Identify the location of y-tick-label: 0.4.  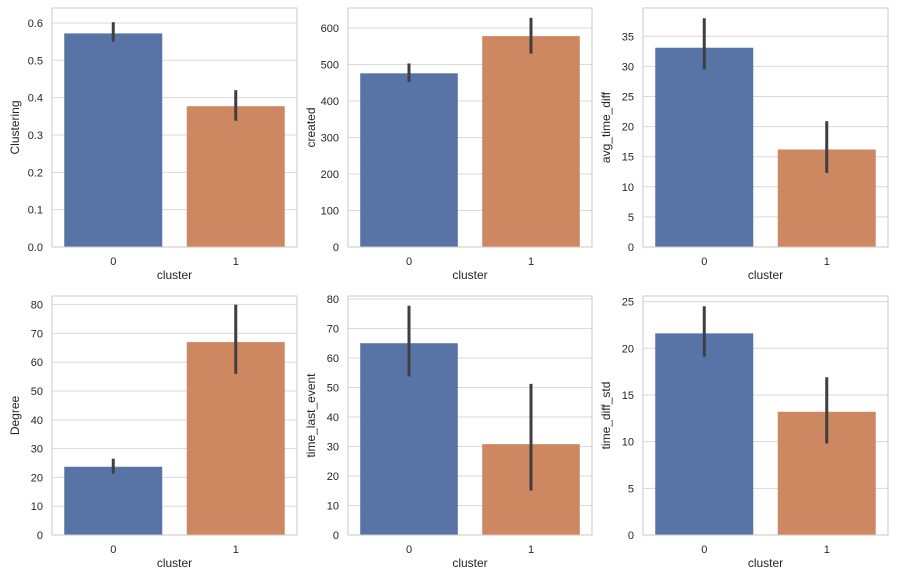
(35, 99).